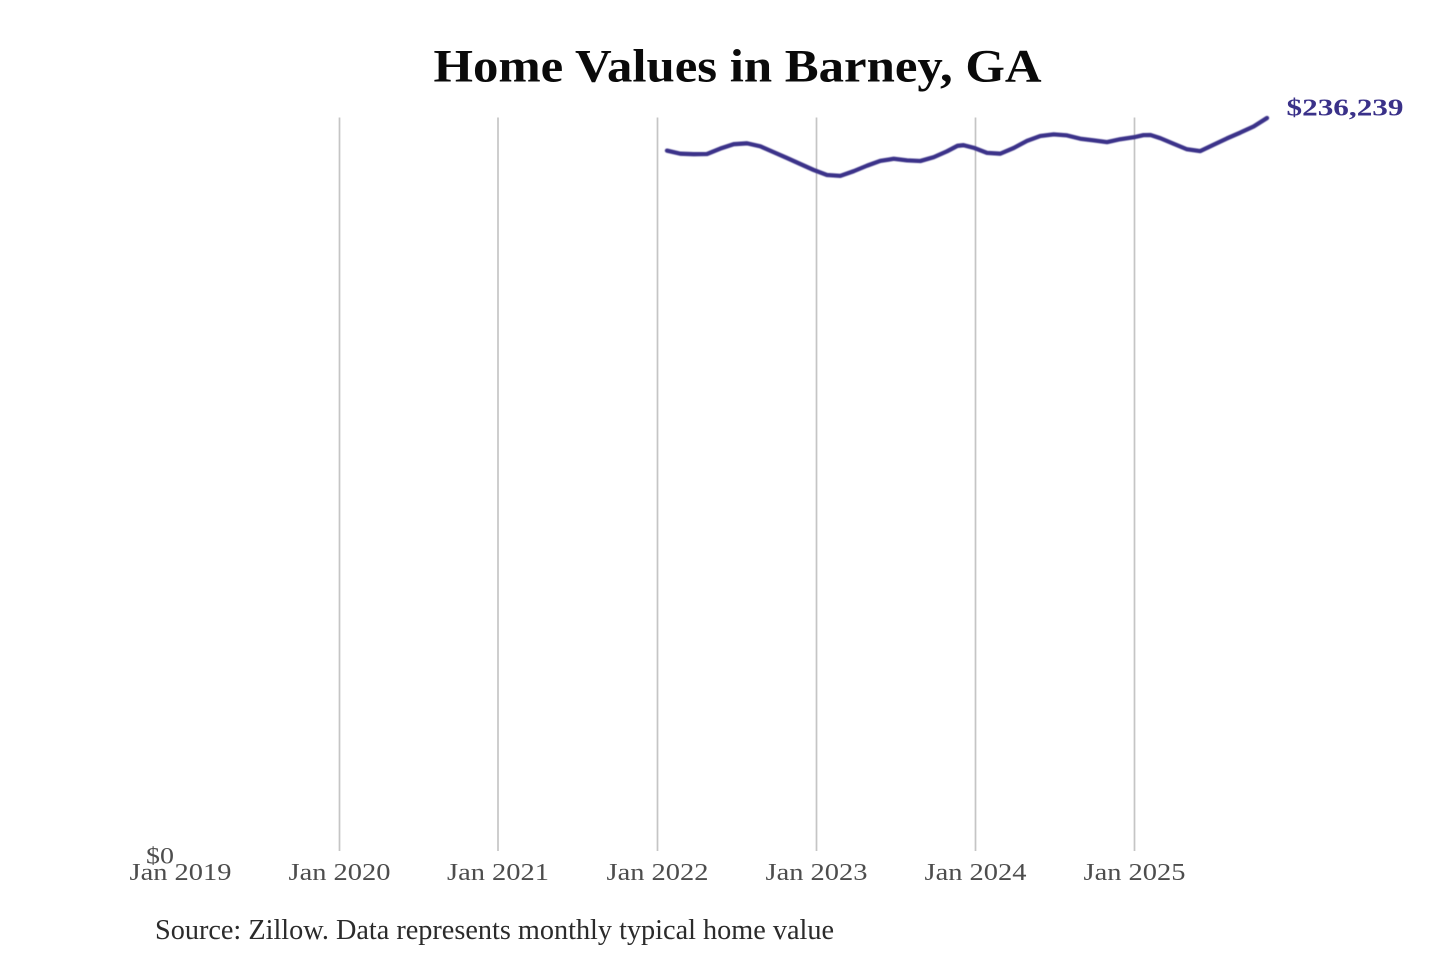 The image size is (1440, 960). Describe the element at coordinates (658, 872) in the screenshot. I see `svg-text: Jan 2022` at that location.